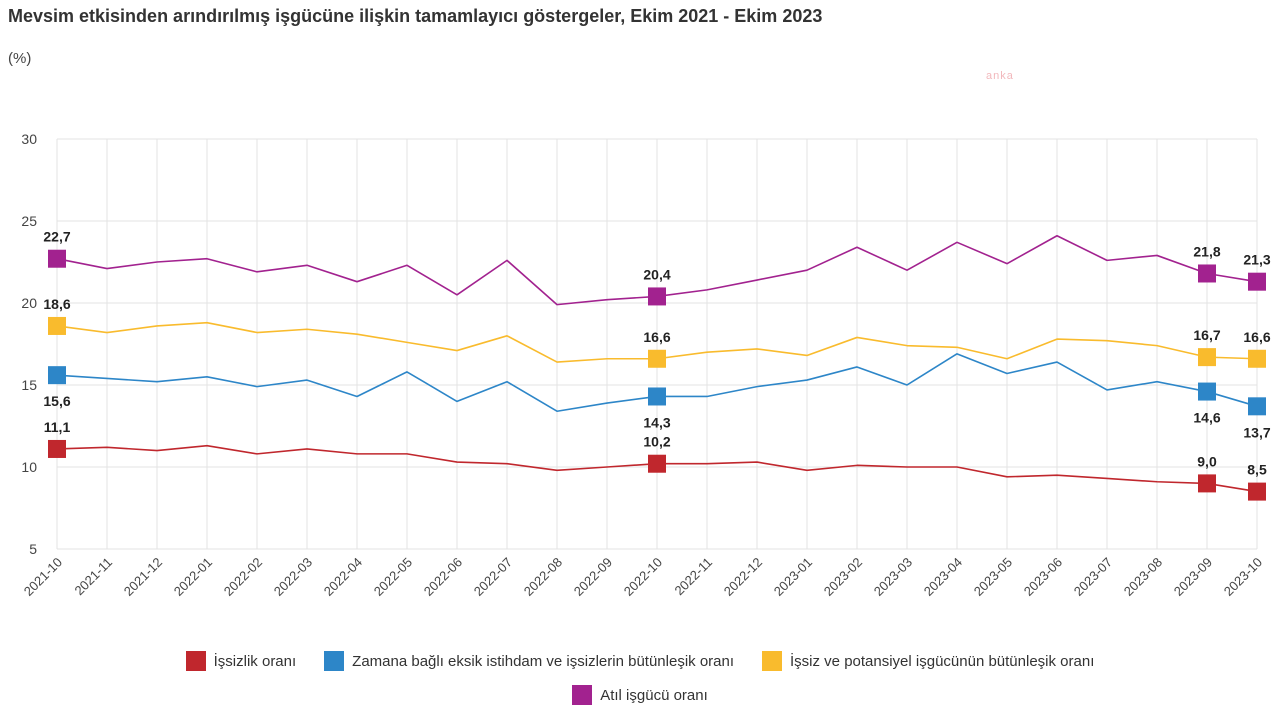 This screenshot has width=1280, height=720. What do you see at coordinates (243, 577) in the screenshot?
I see `x-tick-label: 2022-02` at bounding box center [243, 577].